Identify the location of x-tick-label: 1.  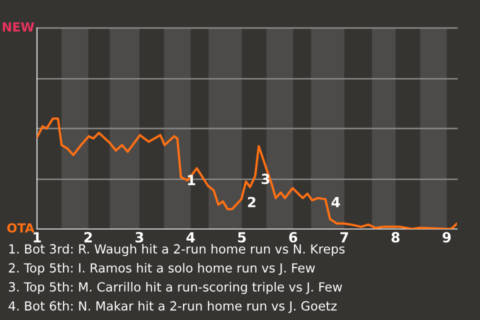
(37, 237).